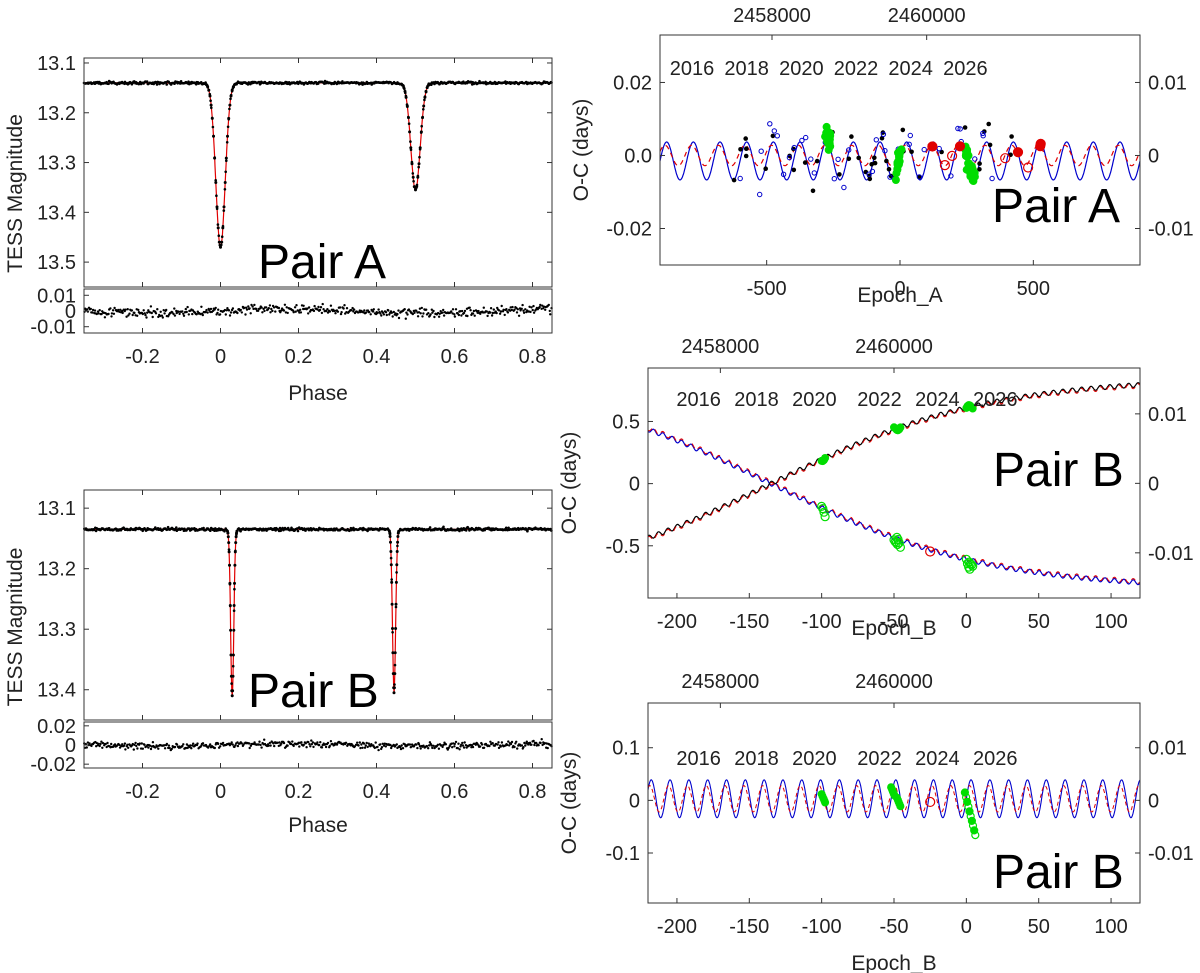 The width and height of the screenshot is (1200, 973). What do you see at coordinates (966, 927) in the screenshot?
I see `x-tick-label: 0` at bounding box center [966, 927].